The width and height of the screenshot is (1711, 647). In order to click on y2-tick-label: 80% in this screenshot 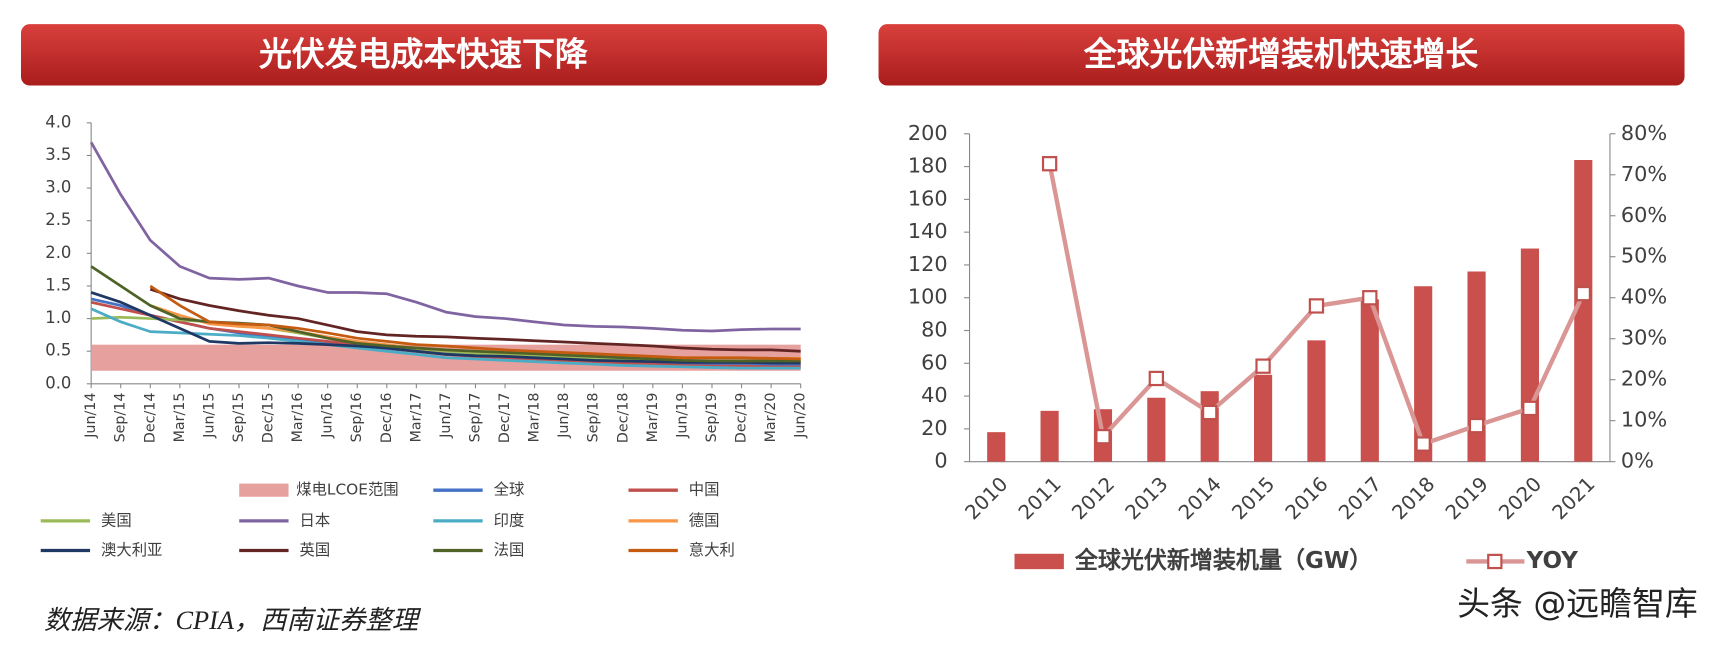, I will do `click(1644, 133)`.